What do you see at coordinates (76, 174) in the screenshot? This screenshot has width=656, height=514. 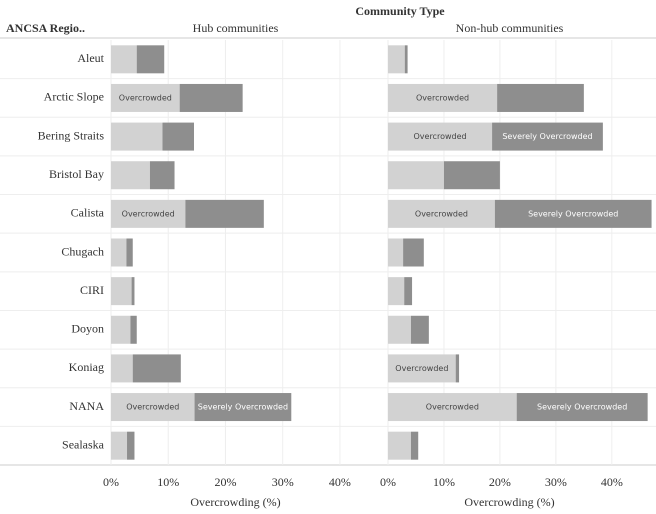 I see `row-label: Bristol Bay` at bounding box center [76, 174].